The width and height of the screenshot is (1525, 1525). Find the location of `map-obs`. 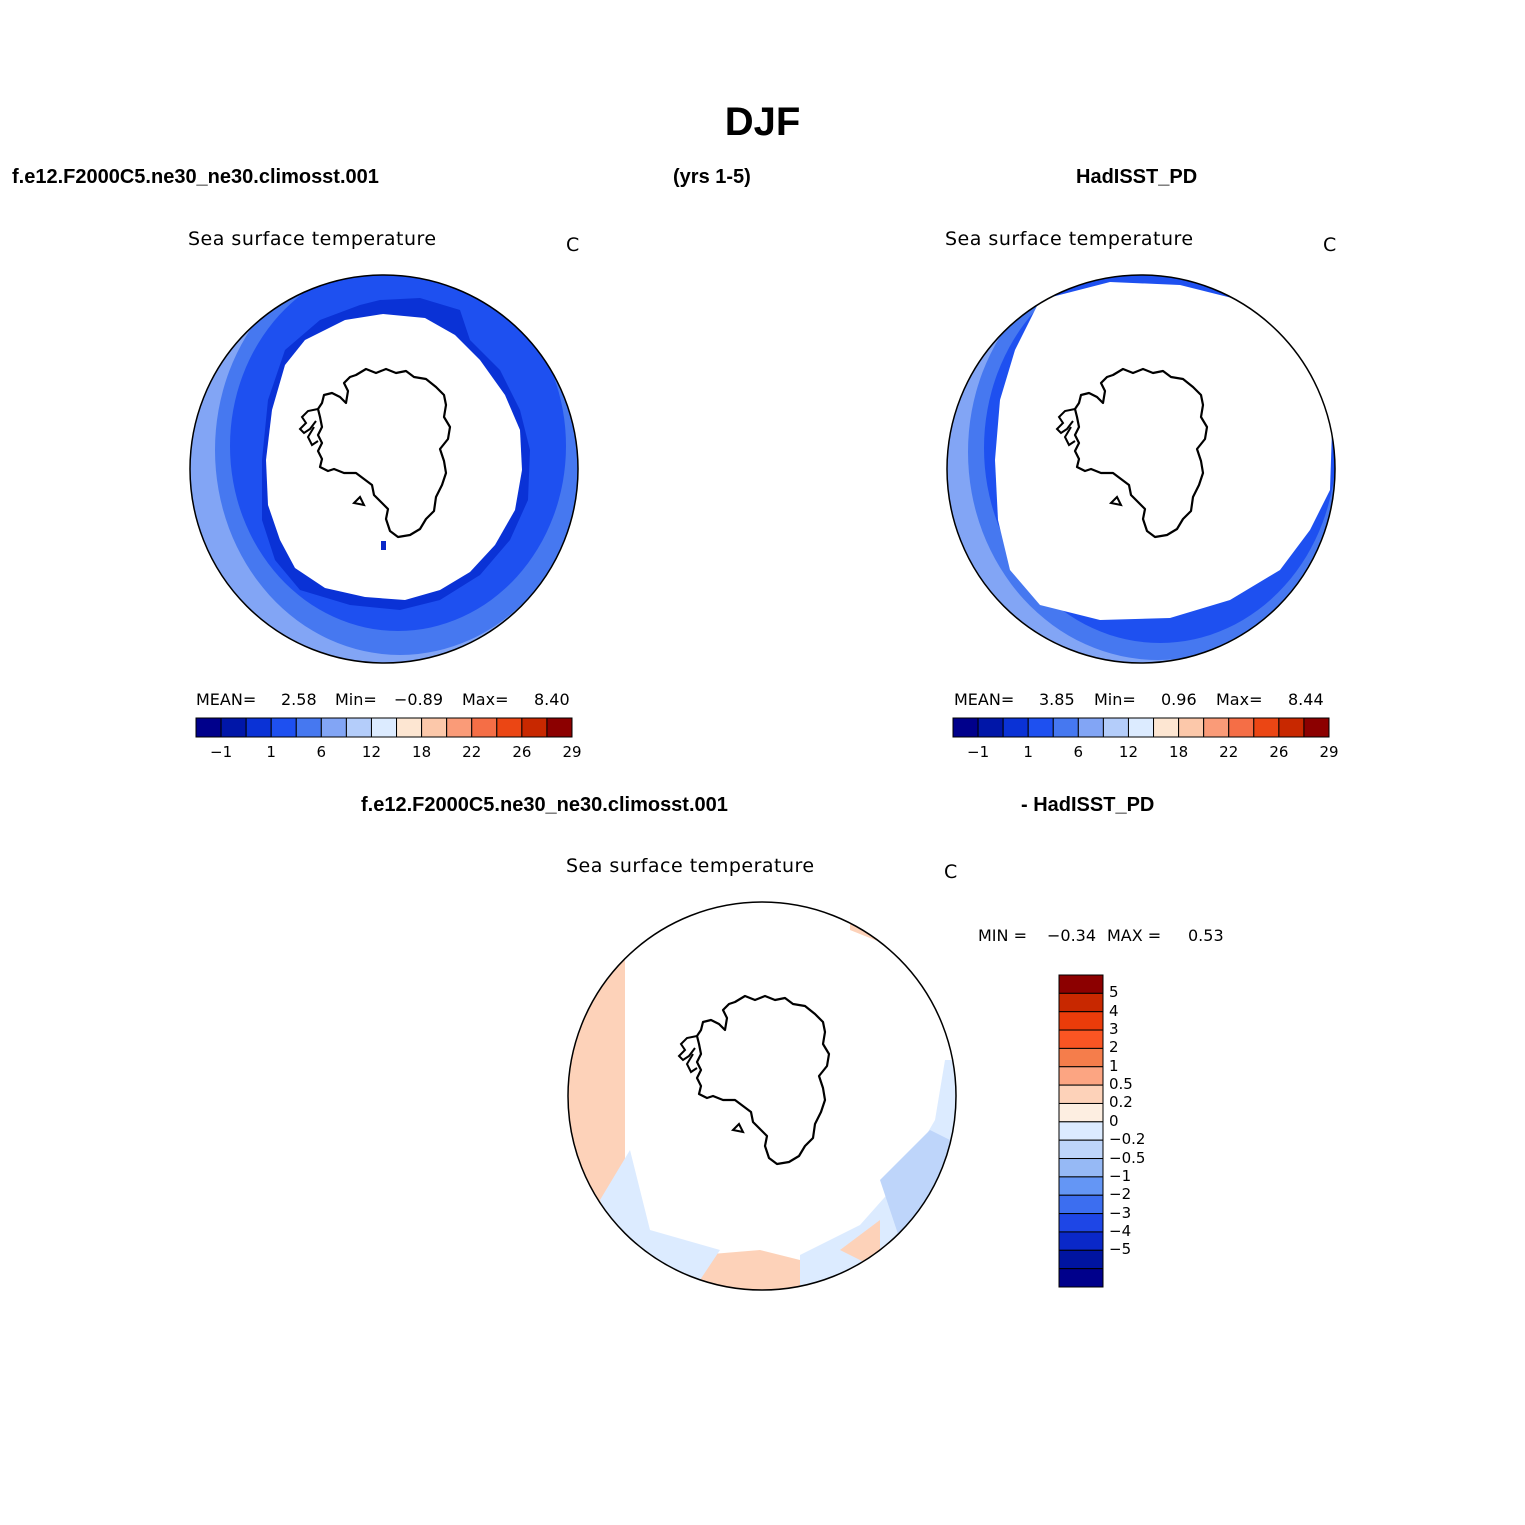

map-obs is located at coordinates (1141, 469).